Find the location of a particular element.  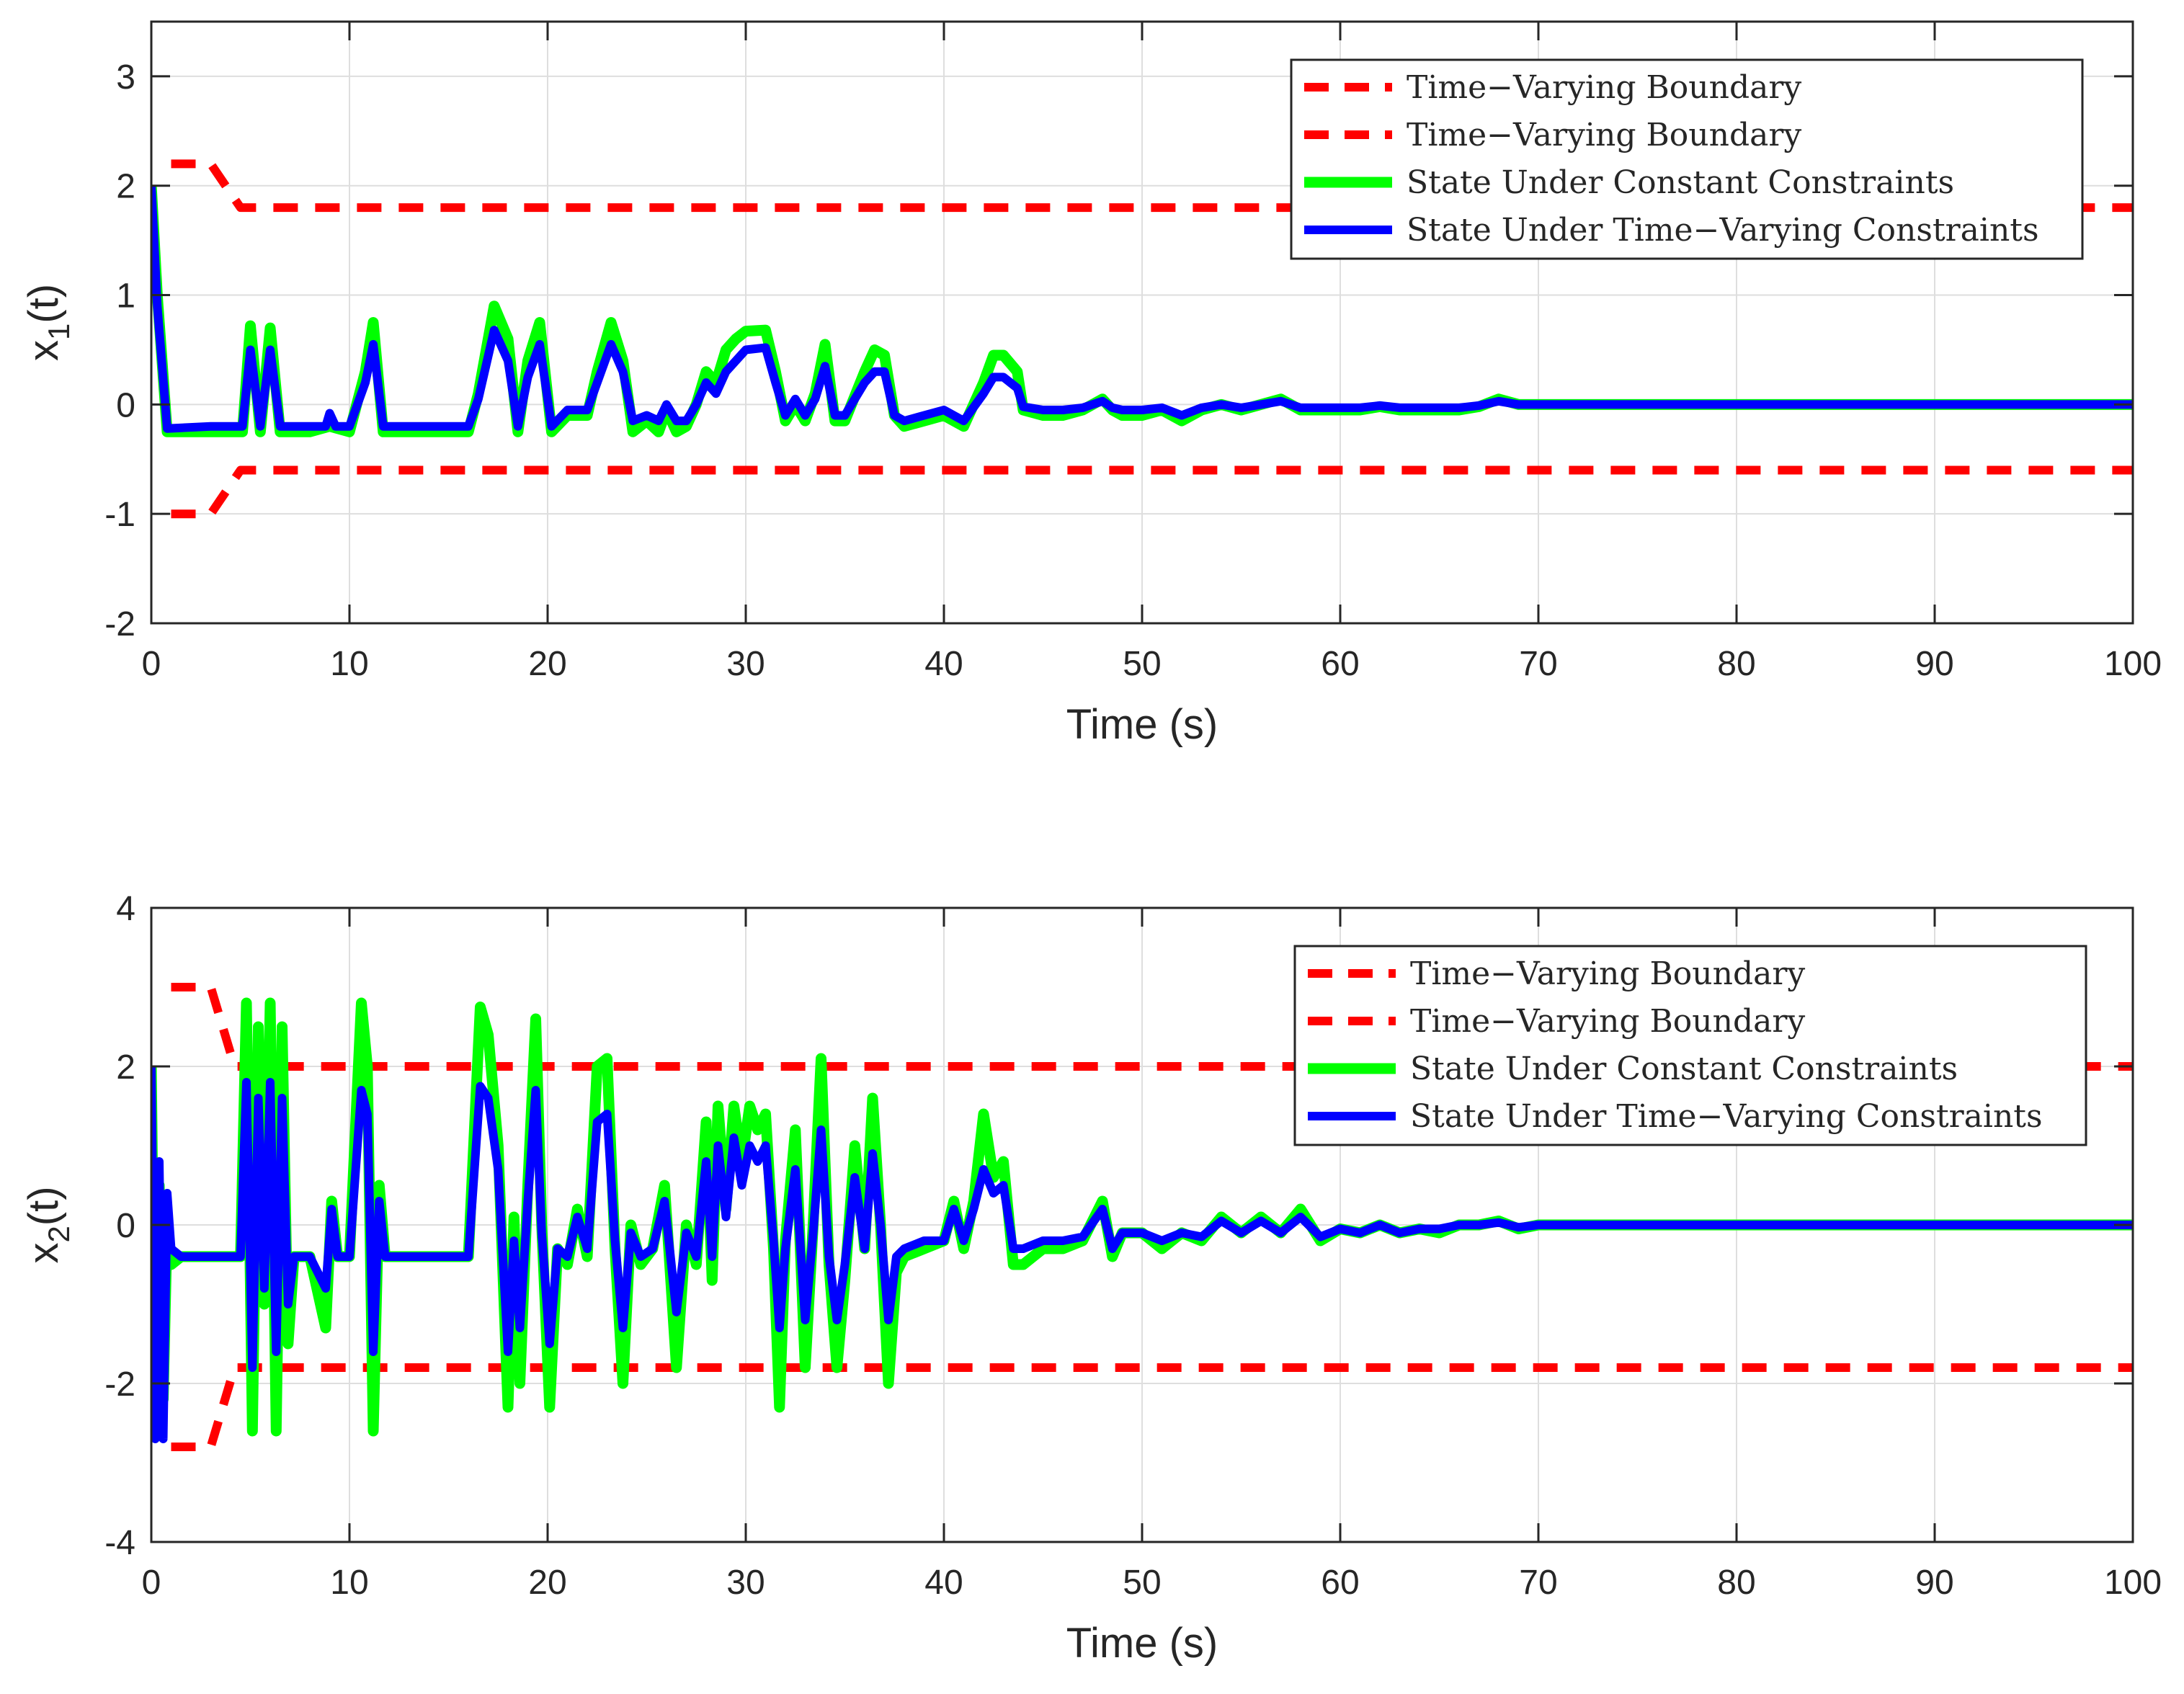

y-tick-label: 1 is located at coordinates (126, 296).